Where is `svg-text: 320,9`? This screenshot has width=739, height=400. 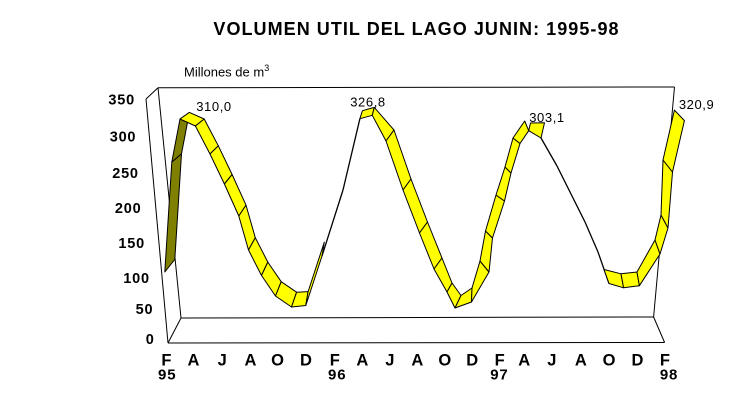
svg-text: 320,9 is located at coordinates (697, 104).